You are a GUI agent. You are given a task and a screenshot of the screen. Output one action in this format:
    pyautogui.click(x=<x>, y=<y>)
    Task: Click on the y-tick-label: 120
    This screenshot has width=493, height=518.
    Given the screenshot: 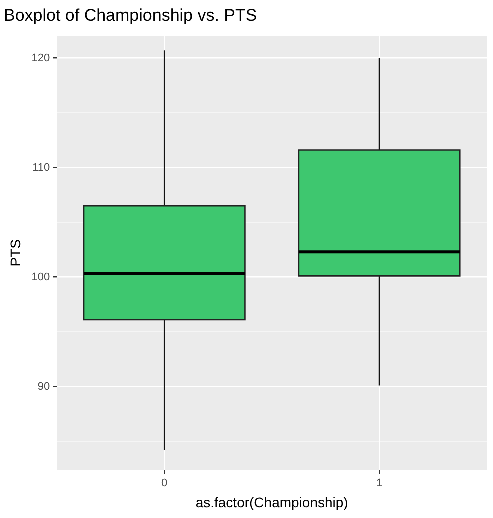 What is the action you would take?
    pyautogui.click(x=41, y=58)
    